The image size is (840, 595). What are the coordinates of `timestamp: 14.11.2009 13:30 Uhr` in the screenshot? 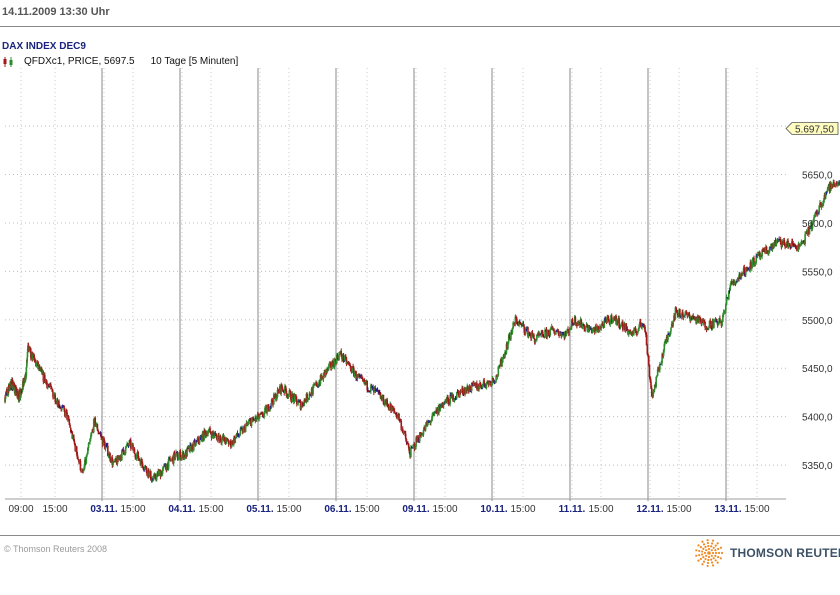 It's located at (56, 12).